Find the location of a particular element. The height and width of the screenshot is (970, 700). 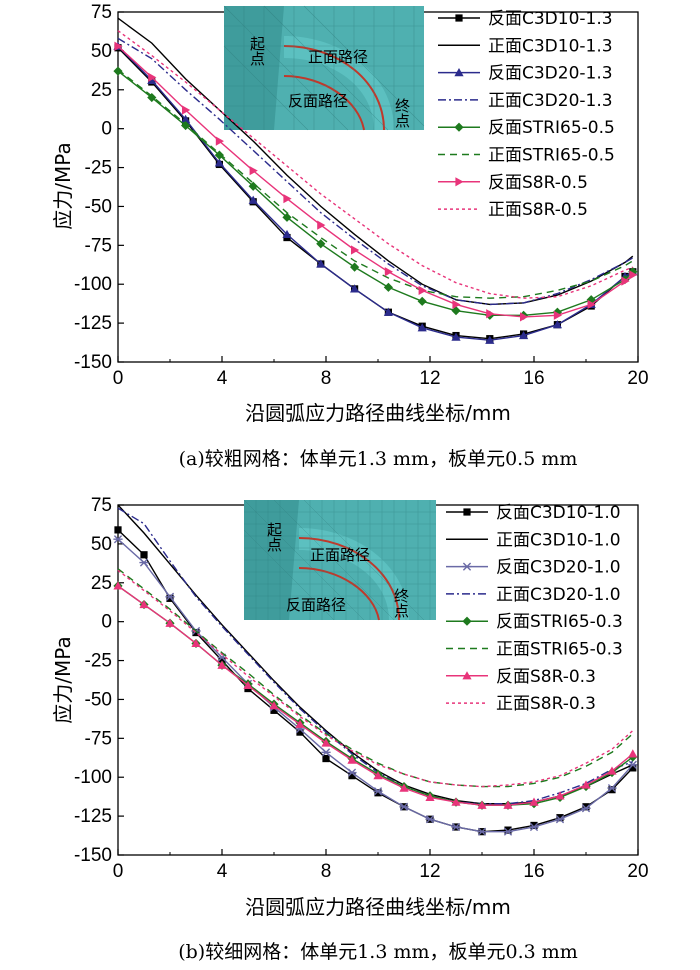

x-tick-label: 20 is located at coordinates (637, 871).